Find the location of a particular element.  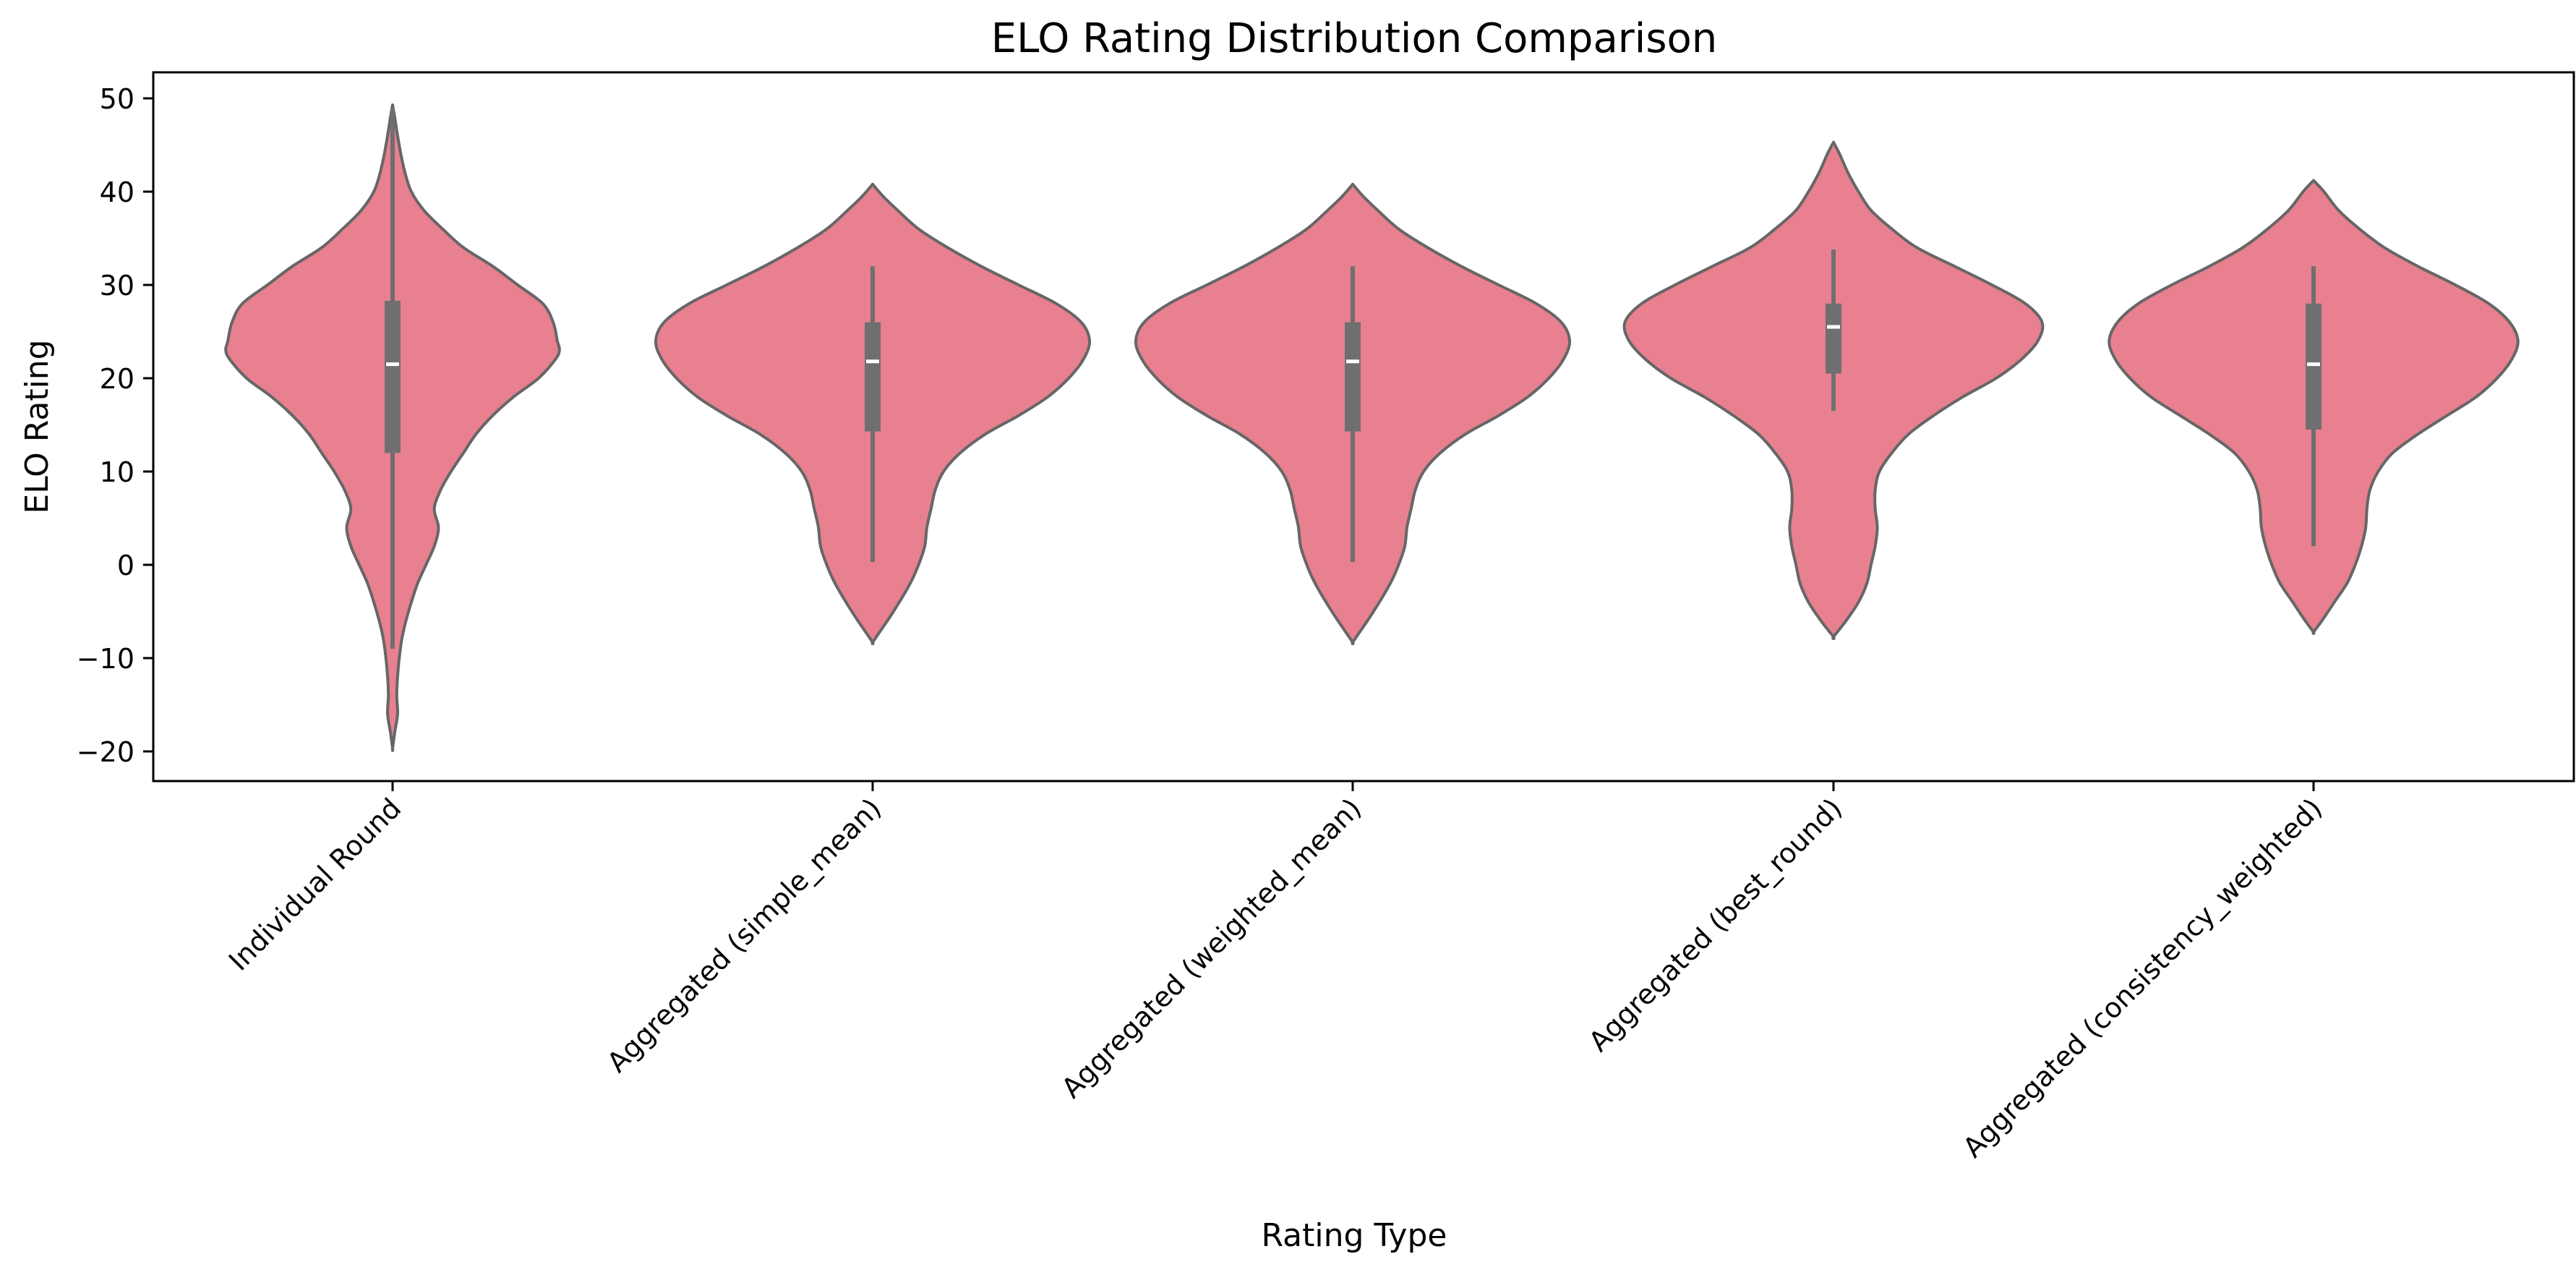

y-tick-label: 50 is located at coordinates (117, 99).